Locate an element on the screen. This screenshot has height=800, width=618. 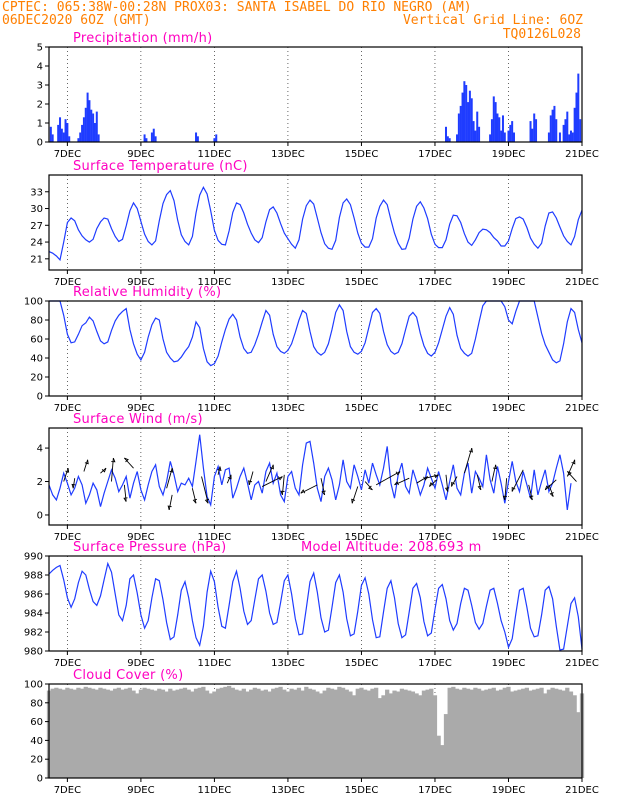
cloud-title: Cloud Cover (%) is located at coordinates (128, 675).